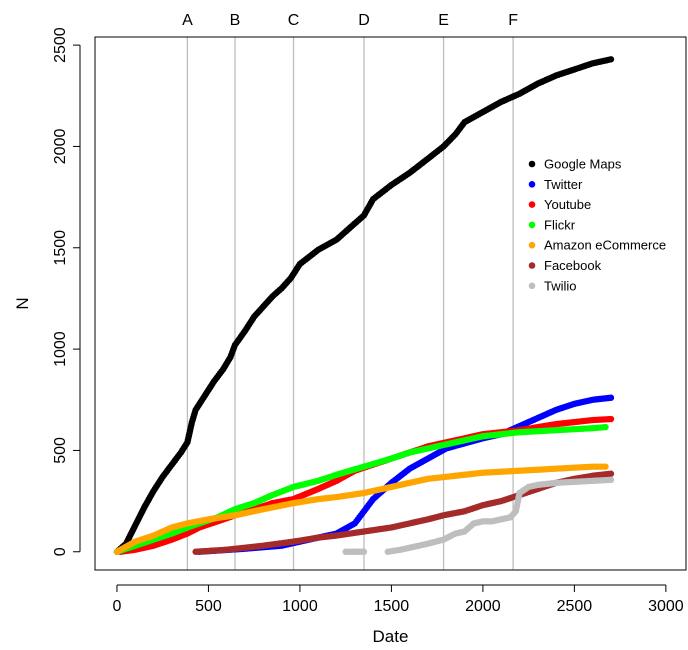  I want to click on x-tick-label: 0, so click(117, 606).